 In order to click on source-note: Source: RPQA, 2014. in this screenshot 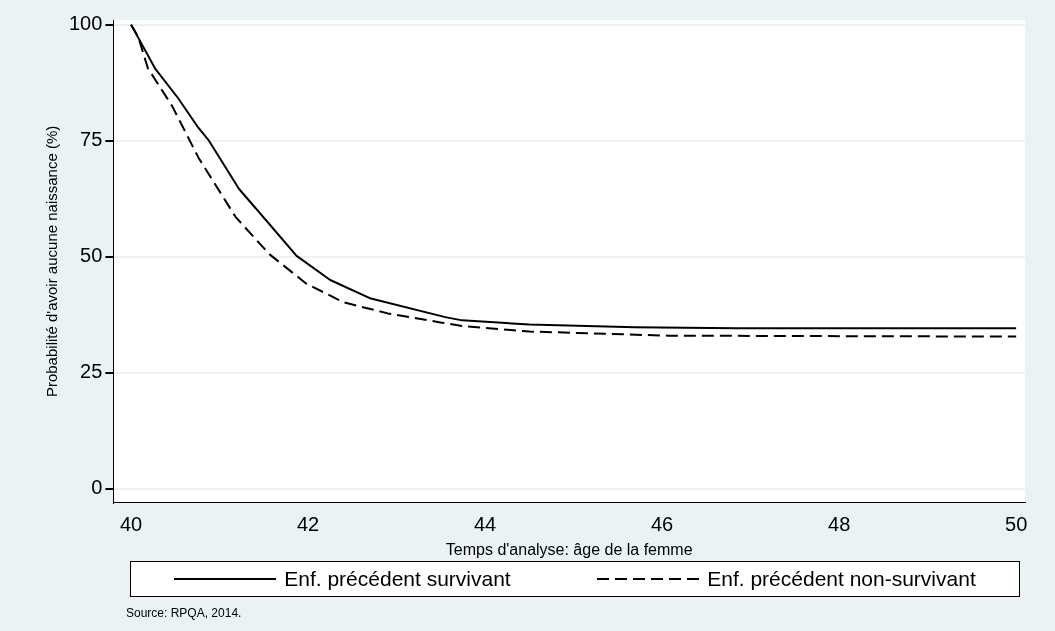, I will do `click(184, 613)`.